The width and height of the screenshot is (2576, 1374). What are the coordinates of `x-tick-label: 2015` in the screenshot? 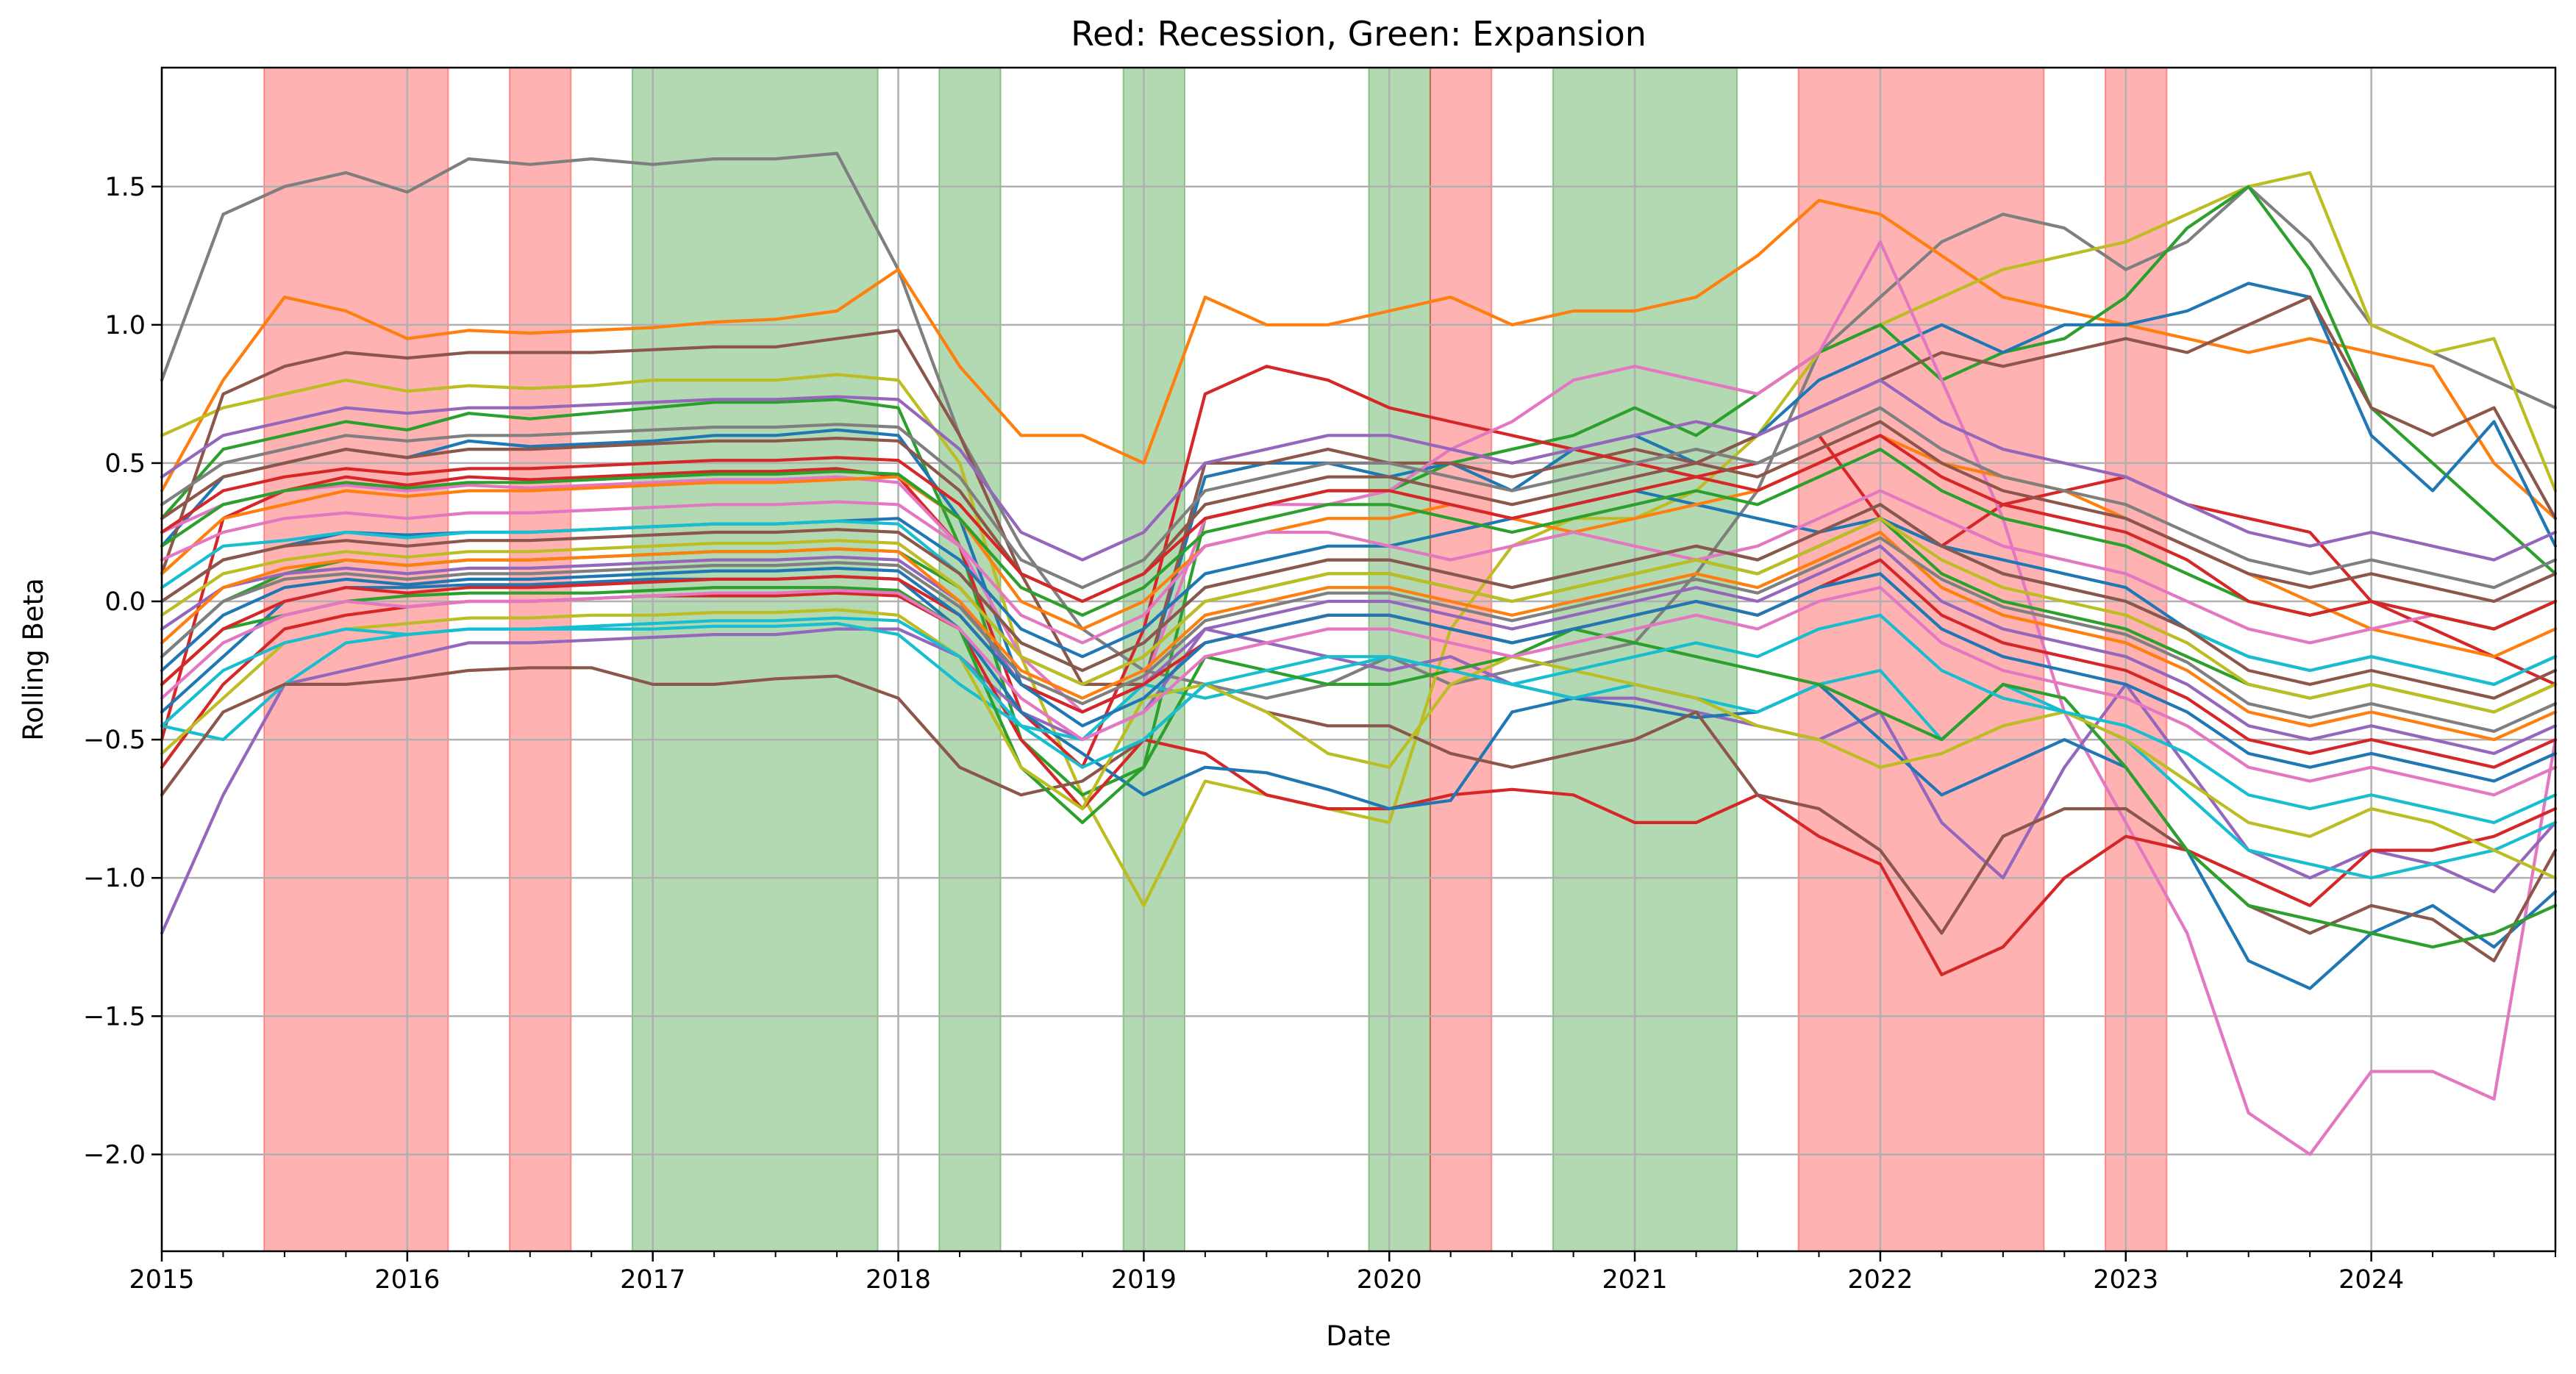 It's located at (161, 1280).